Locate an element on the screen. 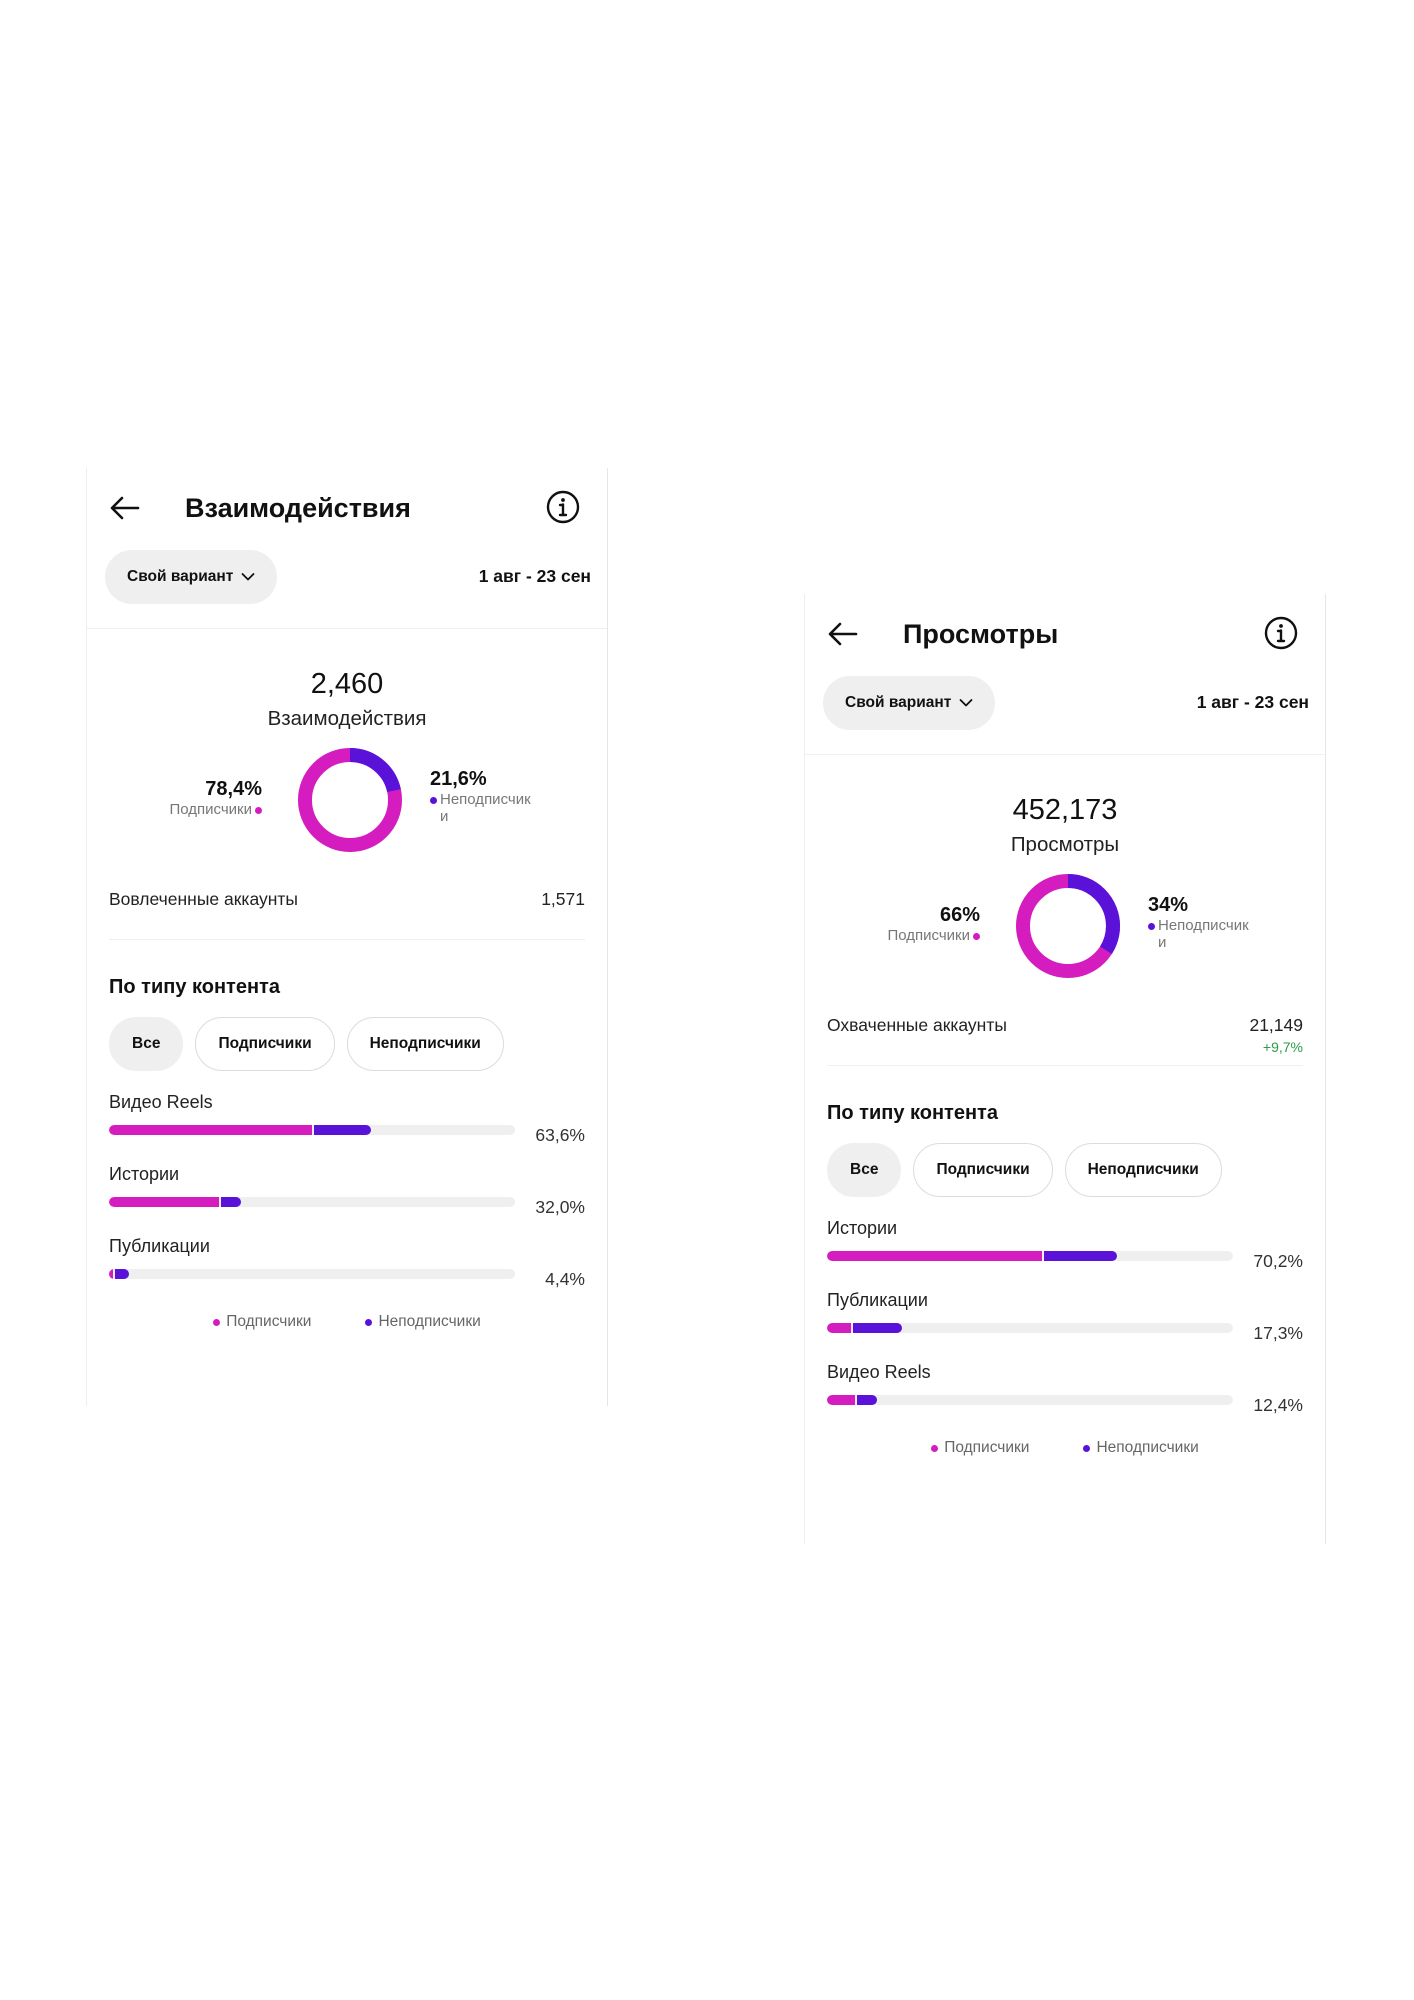 This screenshot has width=1414, height=2000. non-subscribers-dot is located at coordinates (1151, 926).